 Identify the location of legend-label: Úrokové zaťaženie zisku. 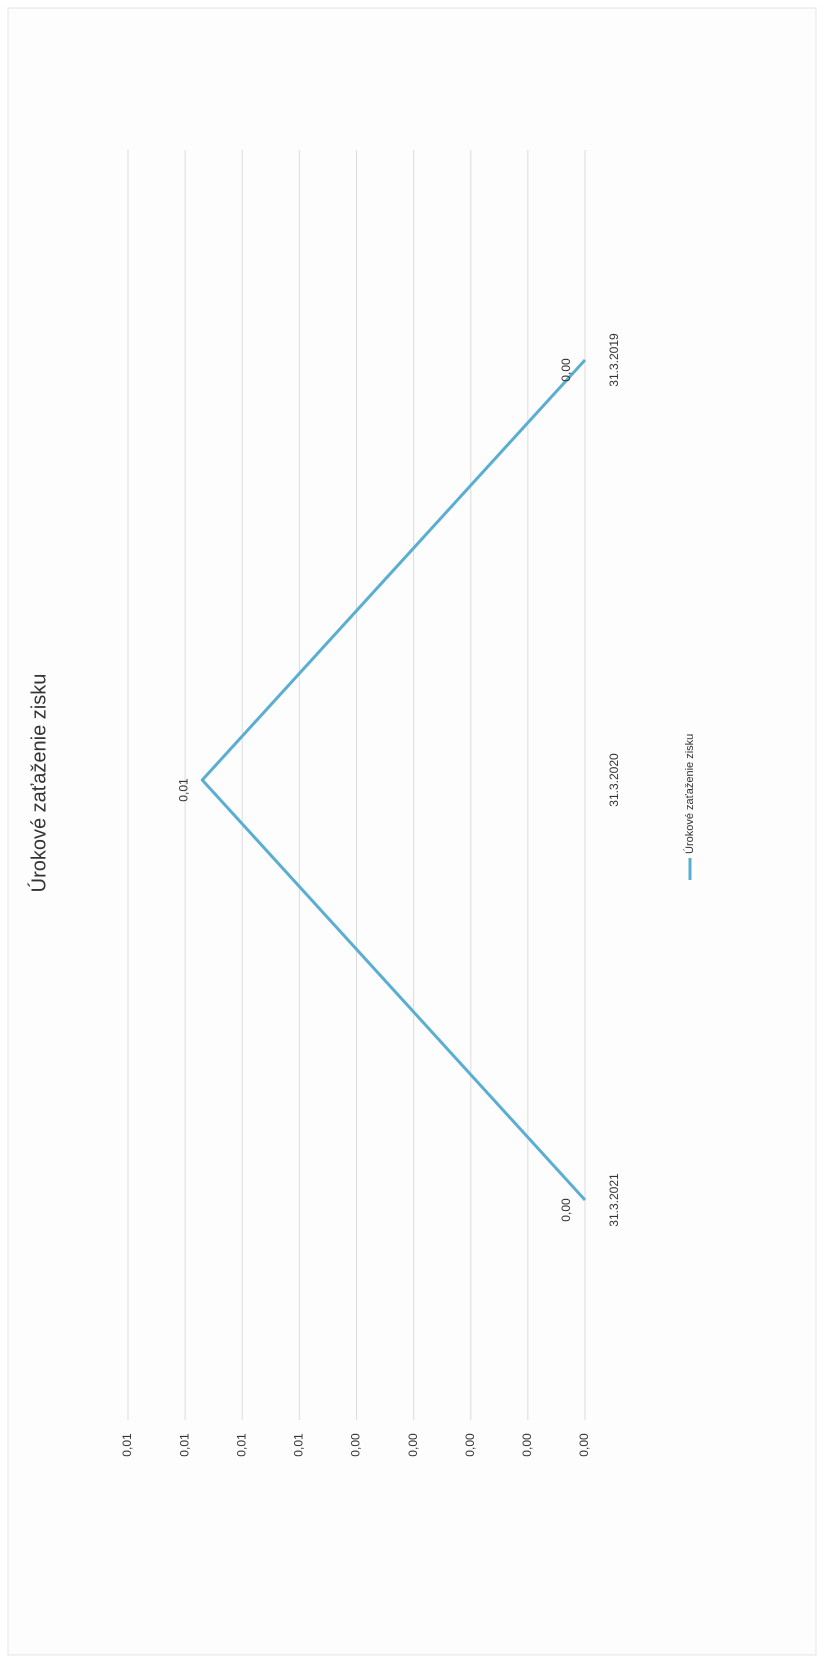
(689, 794).